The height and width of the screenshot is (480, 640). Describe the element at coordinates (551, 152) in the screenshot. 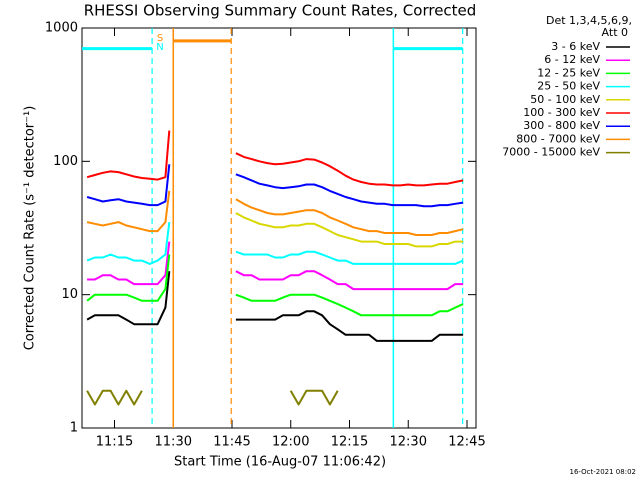

I see `legend-label: 7000 - 15000 keV` at that location.